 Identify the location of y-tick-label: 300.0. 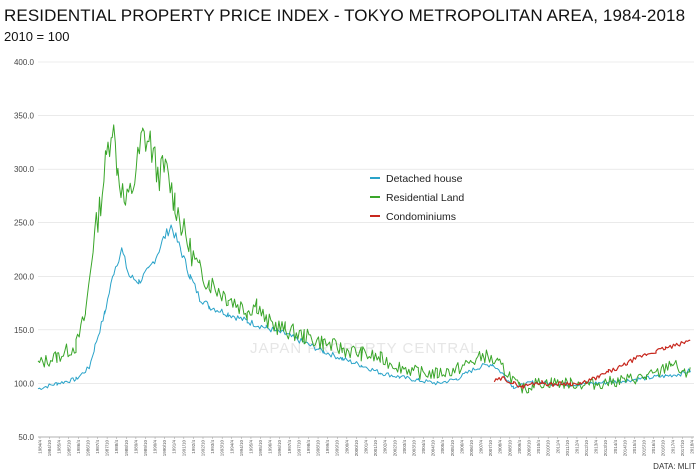
(24, 169).